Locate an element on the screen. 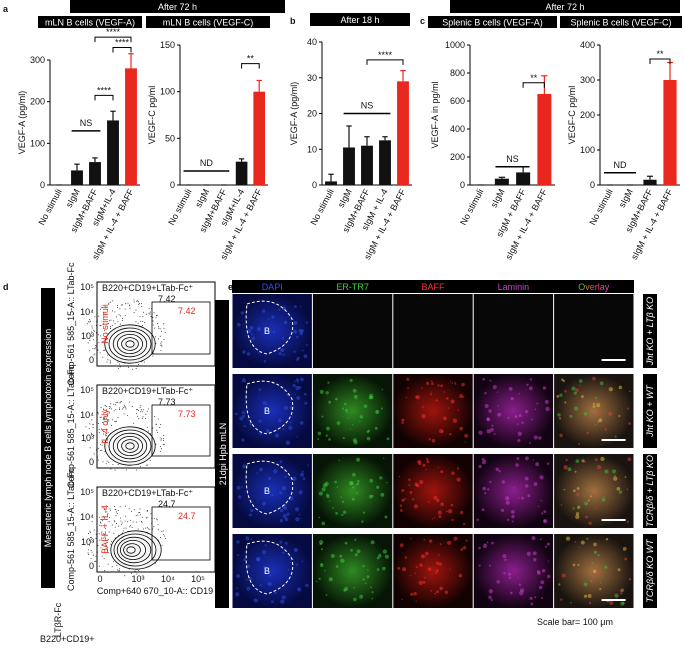 The height and width of the screenshot is (650, 685). y-tick-label: 0 is located at coordinates (462, 185).